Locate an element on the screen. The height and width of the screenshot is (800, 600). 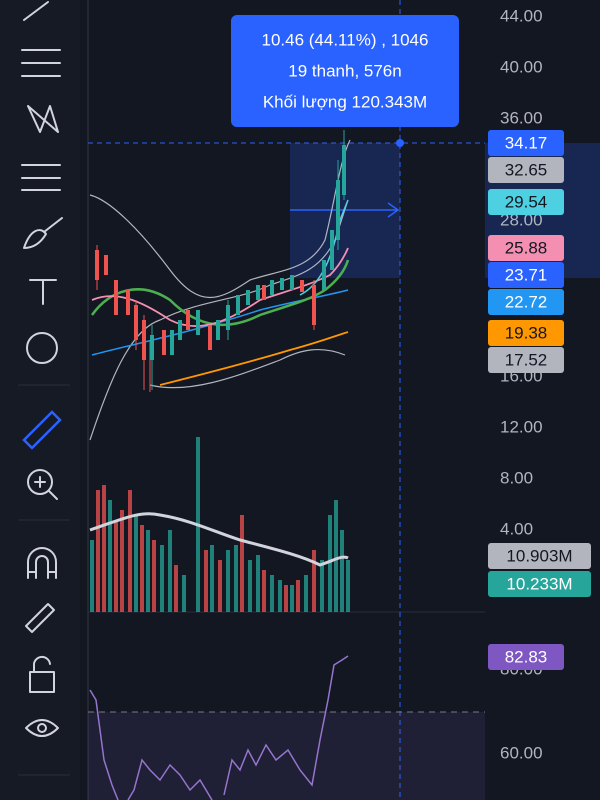
price-badge-text: 82.83 is located at coordinates (526, 656).